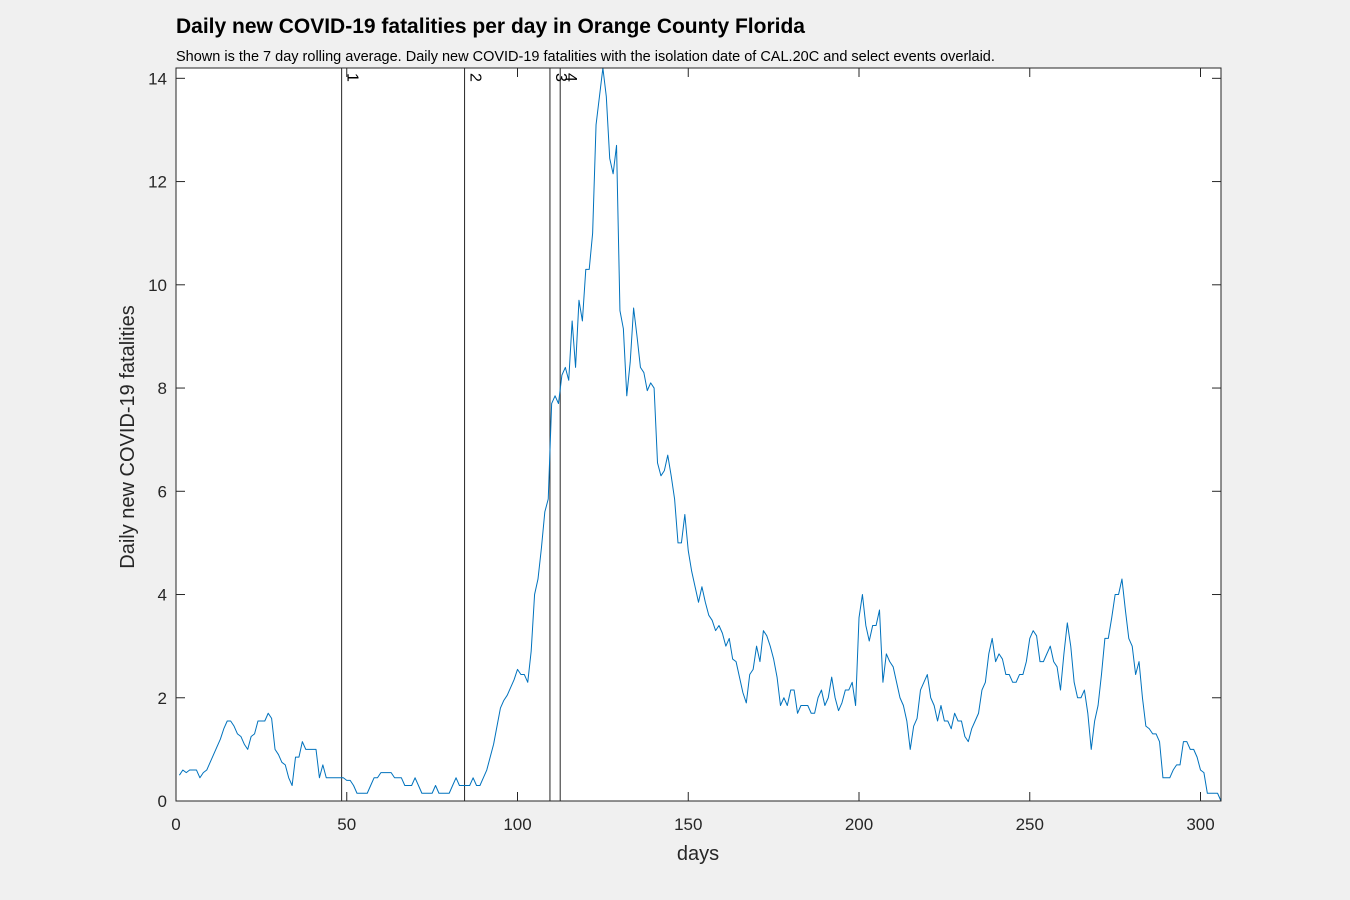  What do you see at coordinates (157, 182) in the screenshot?
I see `y-tick-label: 12` at bounding box center [157, 182].